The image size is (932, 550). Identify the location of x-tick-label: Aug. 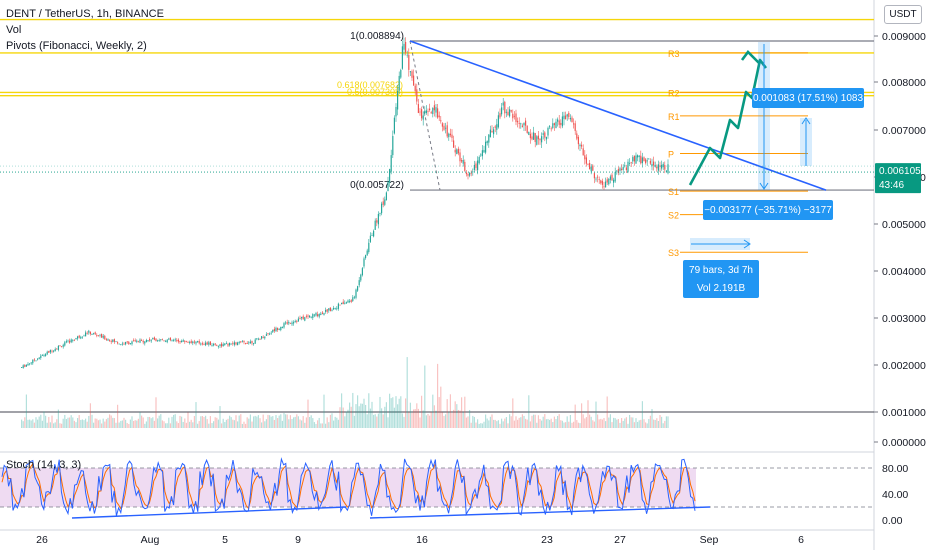
(150, 540).